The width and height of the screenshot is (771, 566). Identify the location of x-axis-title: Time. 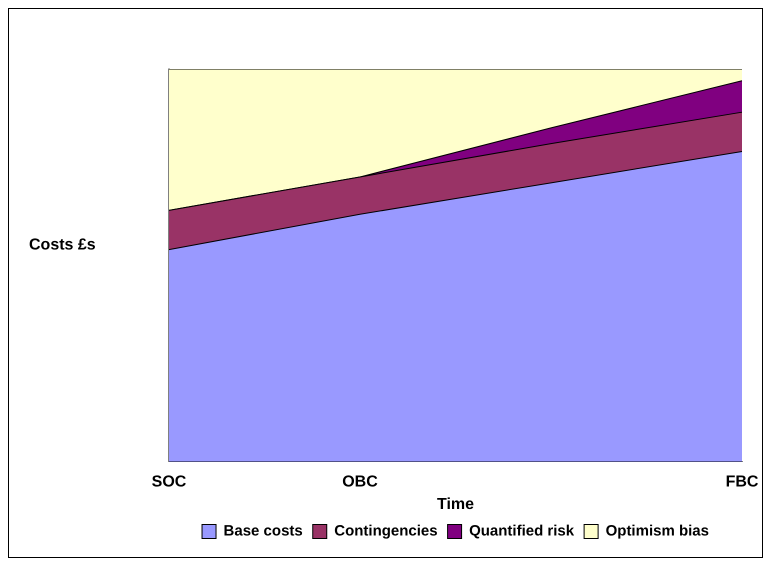
(455, 504).